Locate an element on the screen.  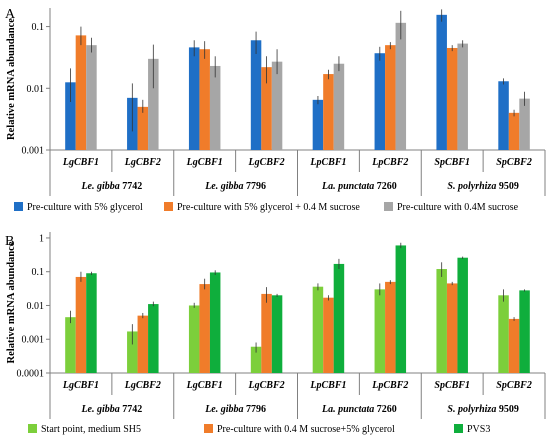
category-label: SpCBF2 is located at coordinates (514, 385).